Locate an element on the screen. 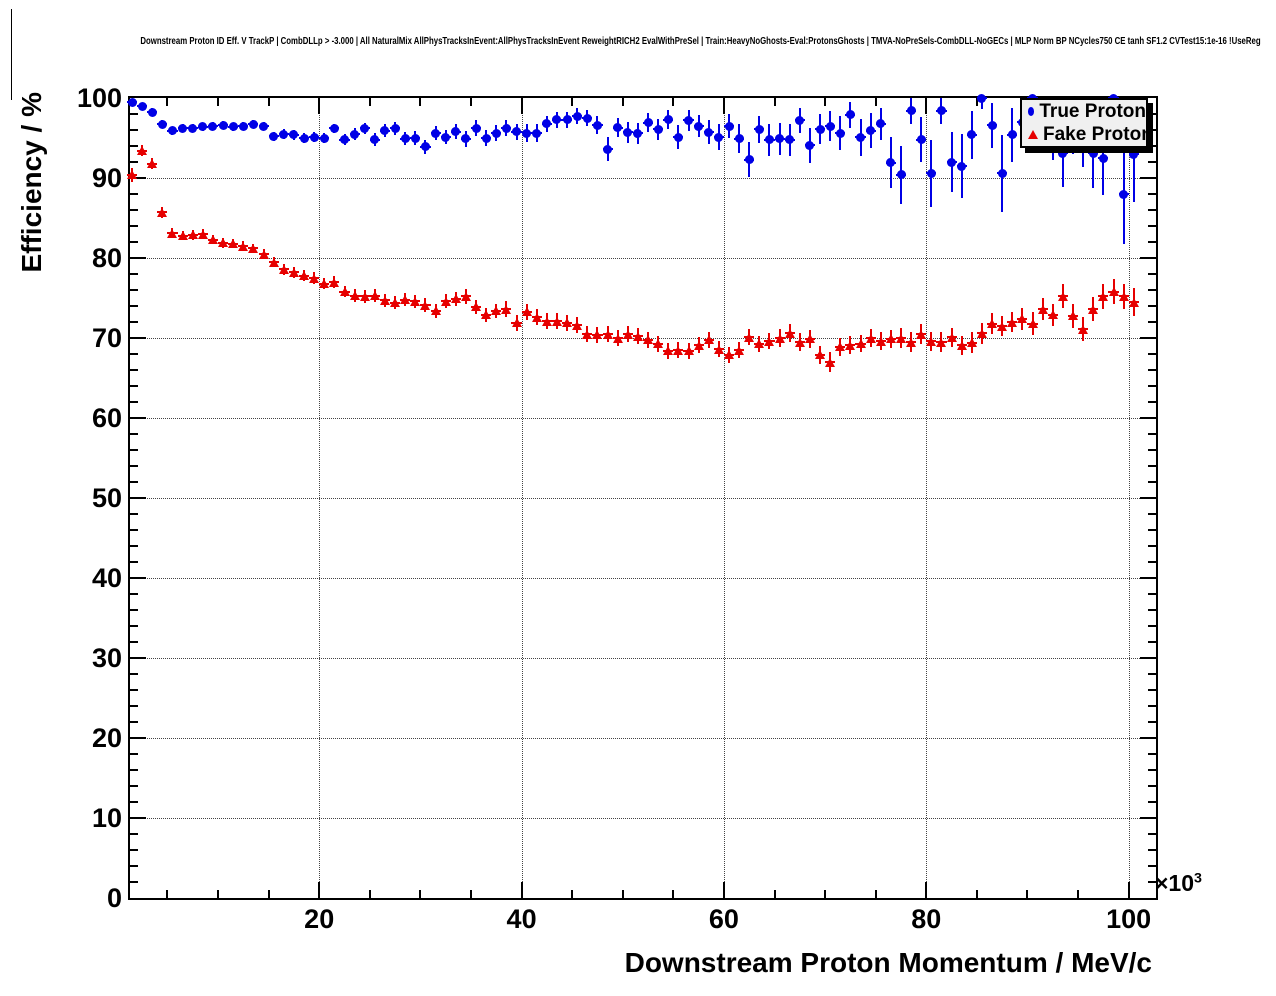 Image resolution: width=1276 pixels, height=996 pixels. y-tick-label: 40 is located at coordinates (106, 578).